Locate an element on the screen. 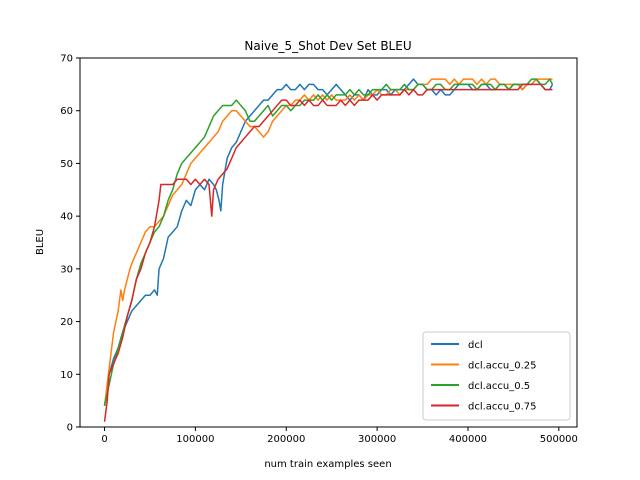 The height and width of the screenshot is (480, 640). y-tick-label: 20 is located at coordinates (66, 322).